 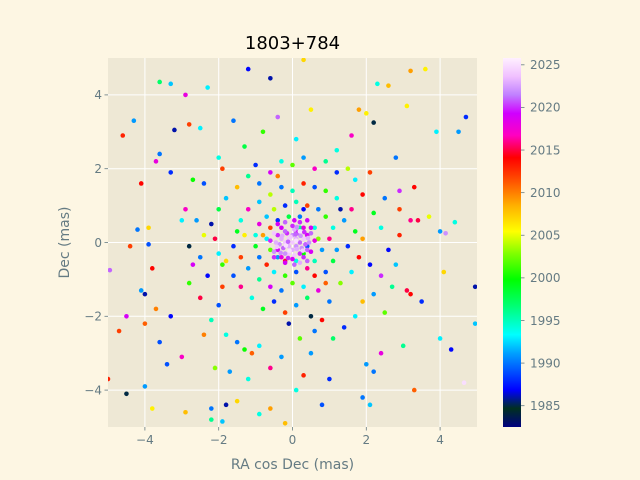 I want to click on y-tick-label: −2, so click(x=93, y=317).